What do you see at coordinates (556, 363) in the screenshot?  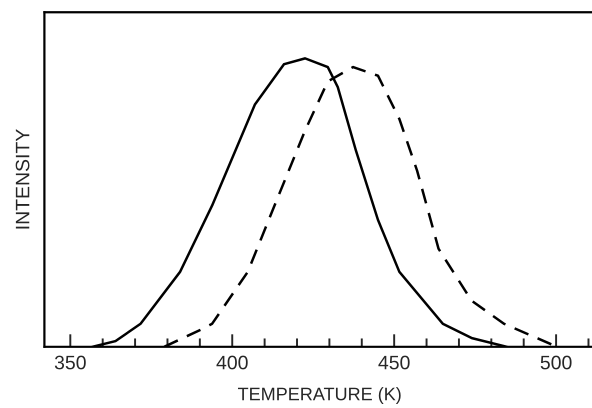 I see `x-tick-label: 500` at bounding box center [556, 363].